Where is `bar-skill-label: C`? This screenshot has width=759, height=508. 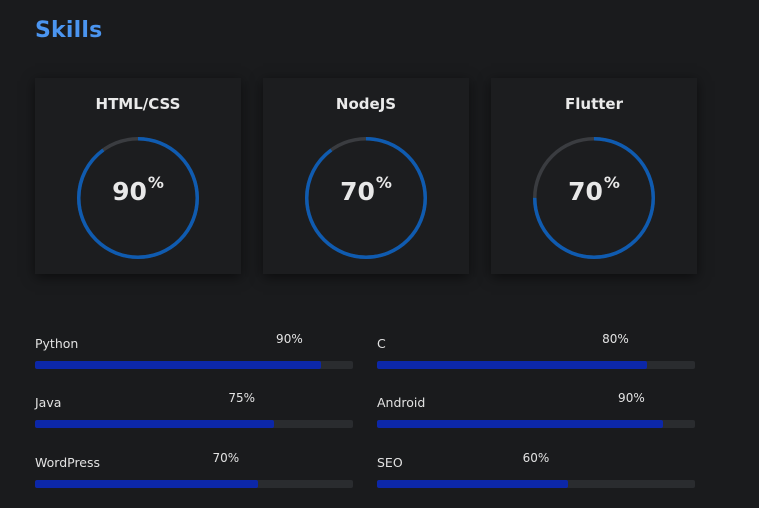 bar-skill-label: C is located at coordinates (381, 343).